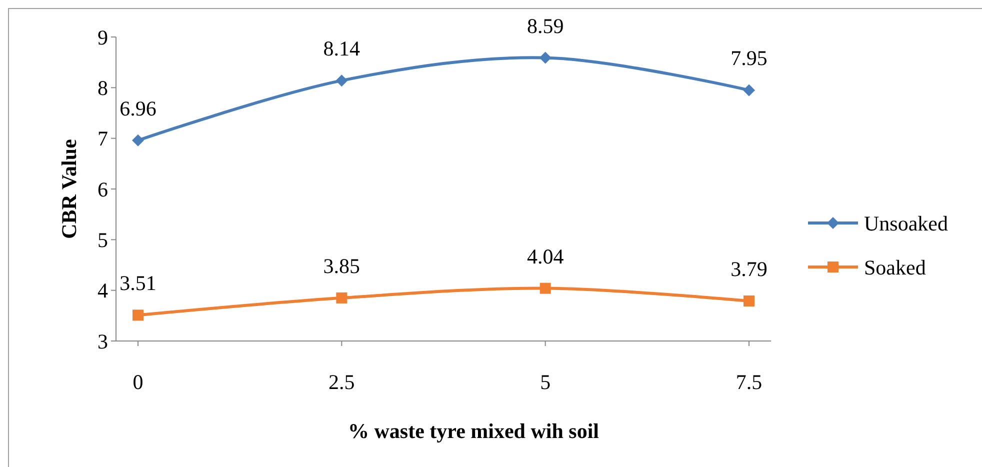  What do you see at coordinates (895, 267) in the screenshot?
I see `legend-label: Soaked` at bounding box center [895, 267].